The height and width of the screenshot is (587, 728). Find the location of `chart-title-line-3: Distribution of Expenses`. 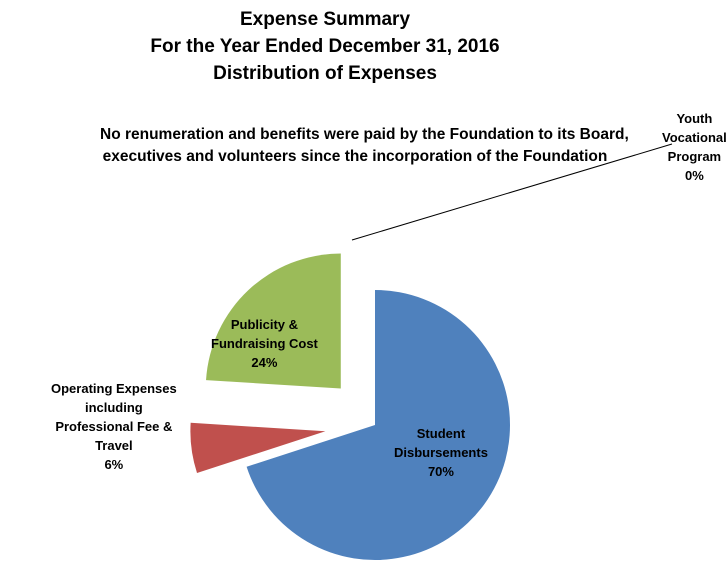

chart-title-line-3: Distribution of Expenses is located at coordinates (325, 73).